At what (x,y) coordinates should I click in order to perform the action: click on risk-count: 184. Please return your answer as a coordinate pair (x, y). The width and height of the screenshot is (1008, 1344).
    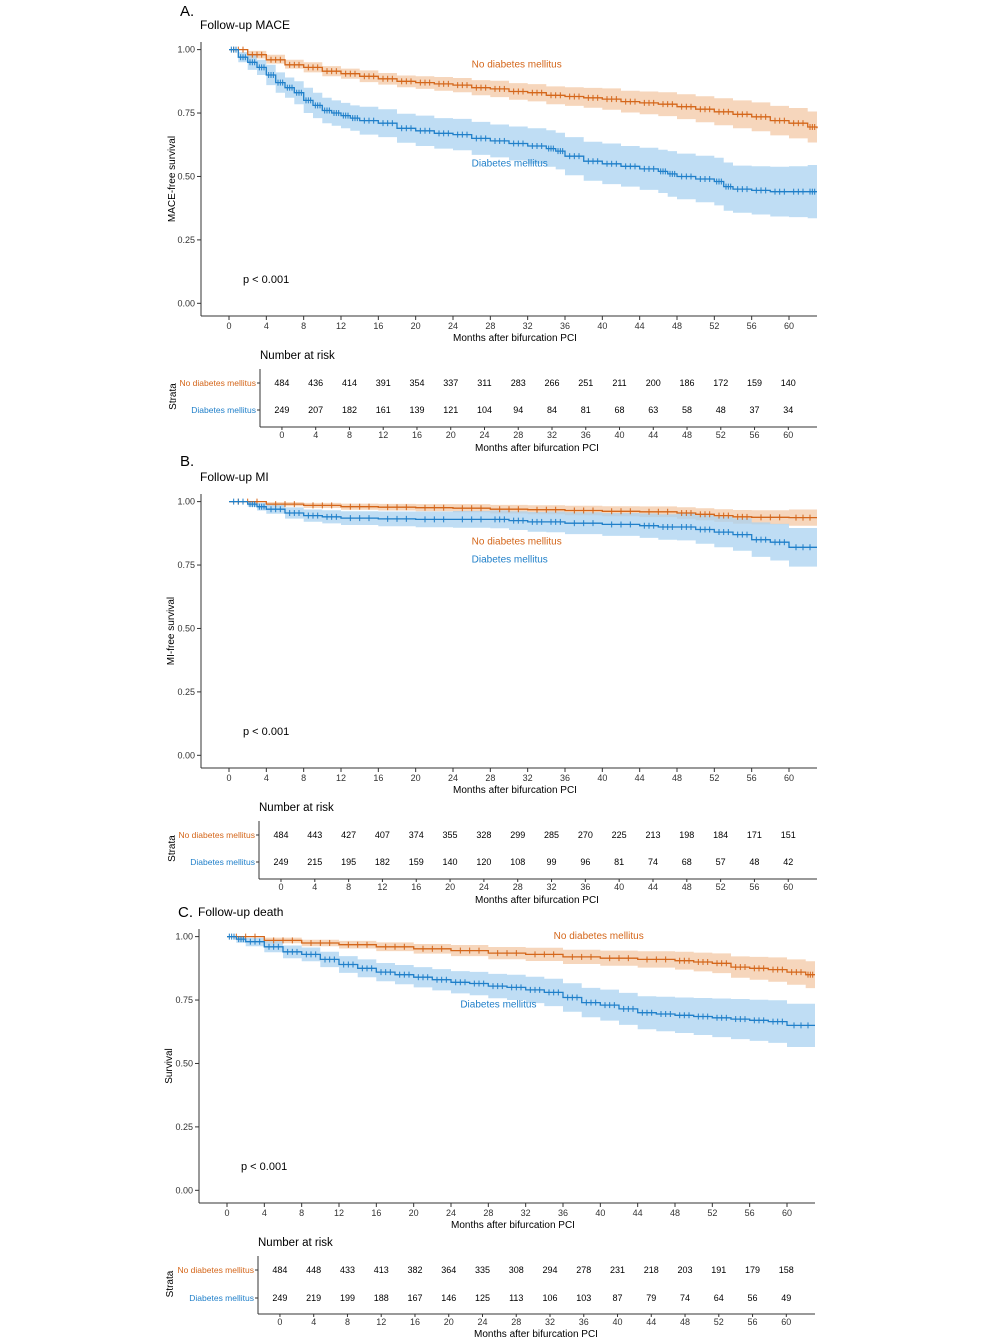
    Looking at the image, I should click on (720, 835).